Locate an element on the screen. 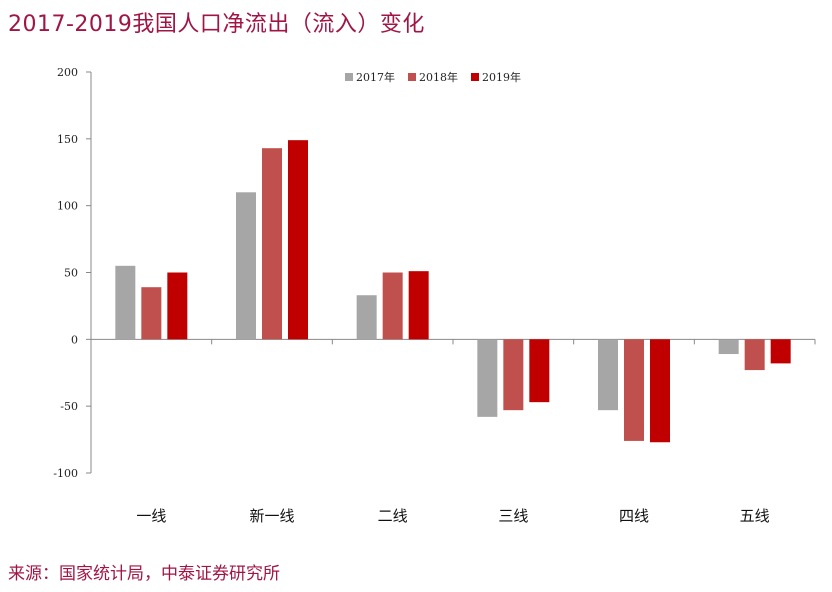  x-category-label: 四线 is located at coordinates (634, 516).